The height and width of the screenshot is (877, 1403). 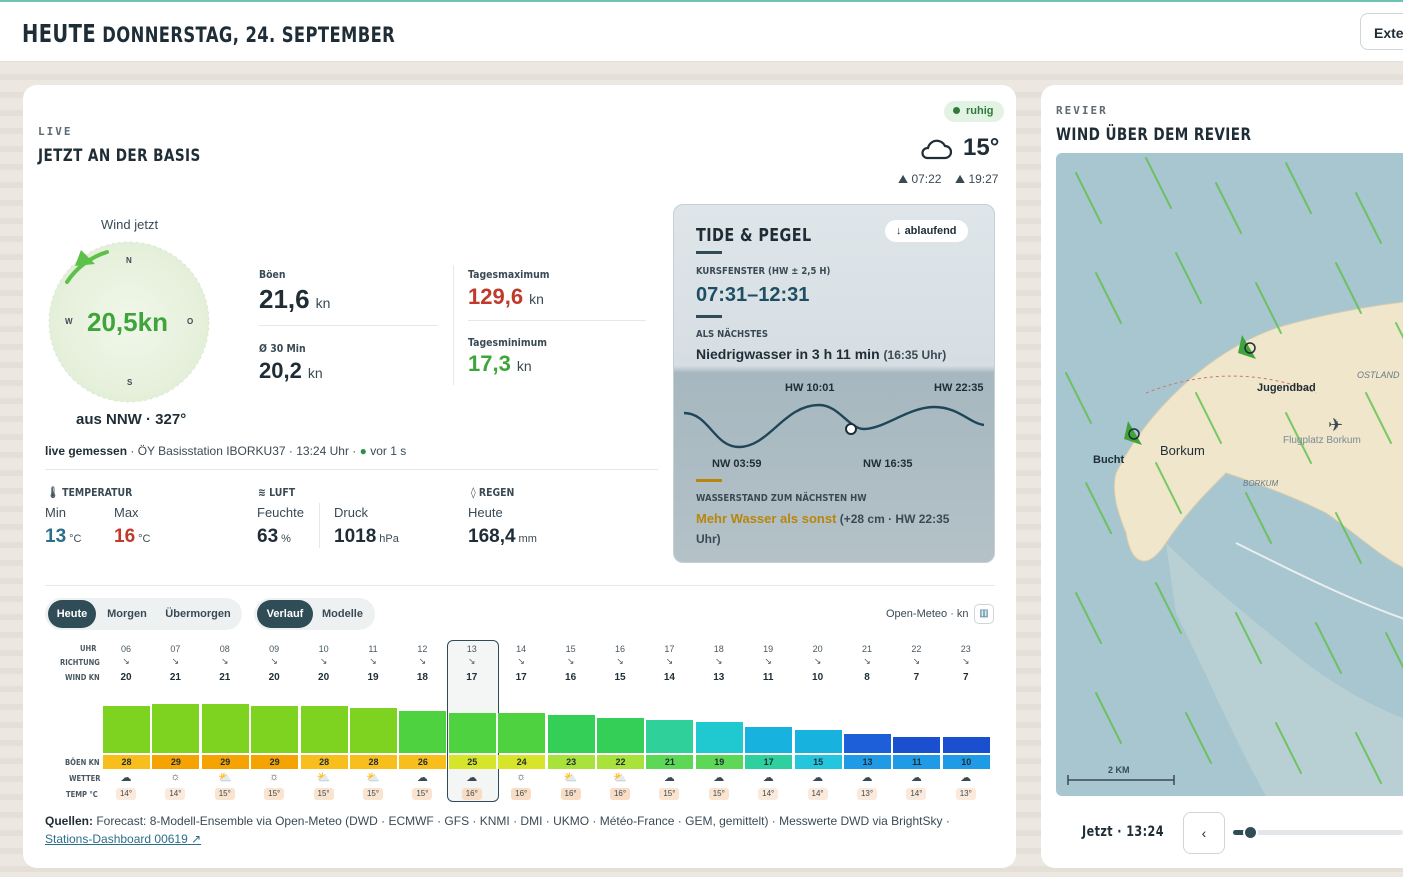 I want to click on forecast-source-note: Open-Meteo · kn, so click(x=927, y=614).